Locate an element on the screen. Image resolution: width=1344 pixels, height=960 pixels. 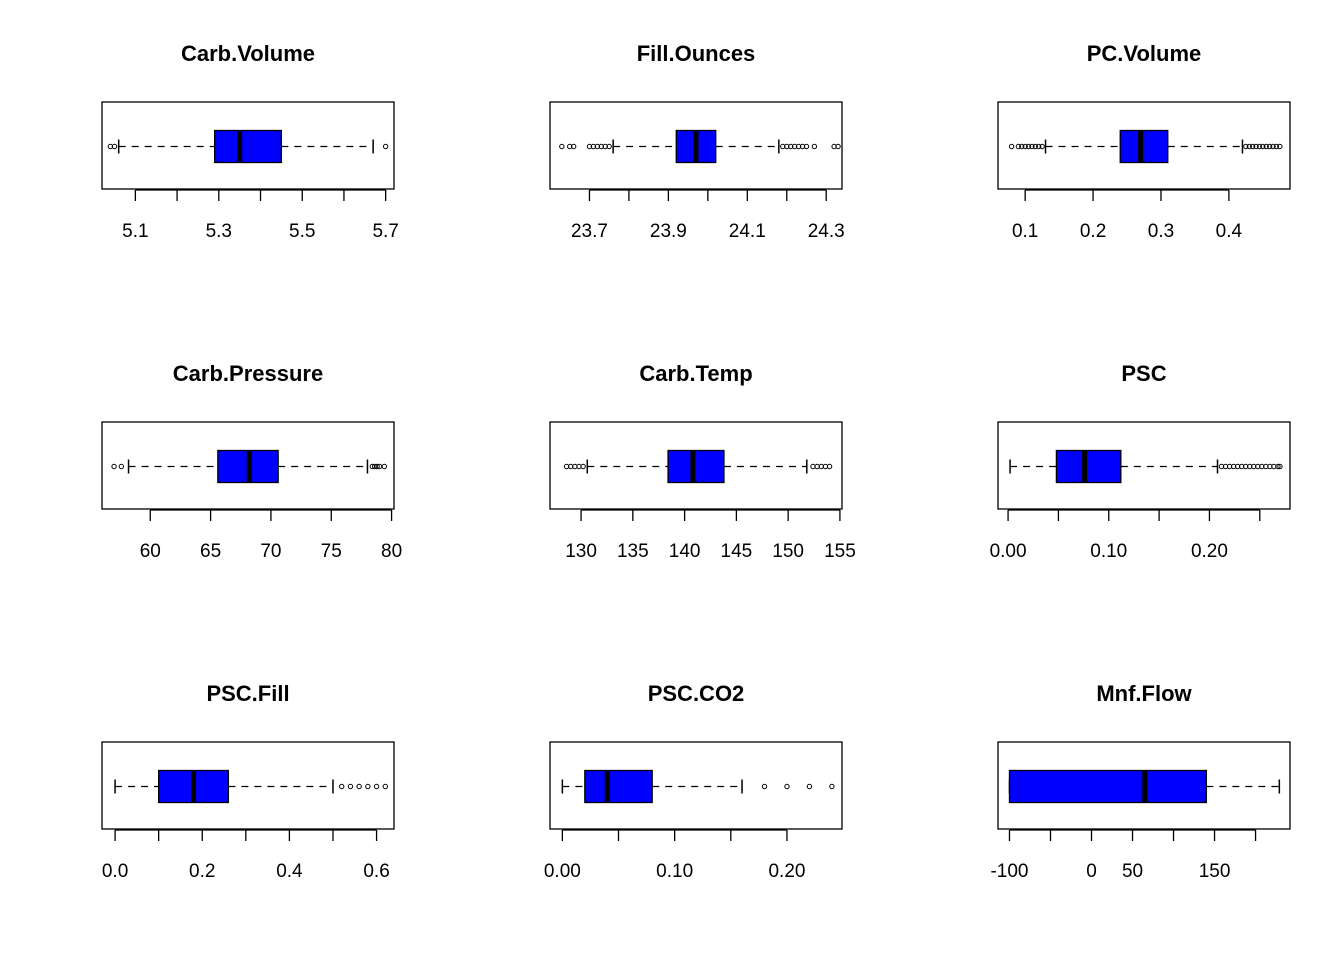
x-tick-label: 5.7 is located at coordinates (385, 231).